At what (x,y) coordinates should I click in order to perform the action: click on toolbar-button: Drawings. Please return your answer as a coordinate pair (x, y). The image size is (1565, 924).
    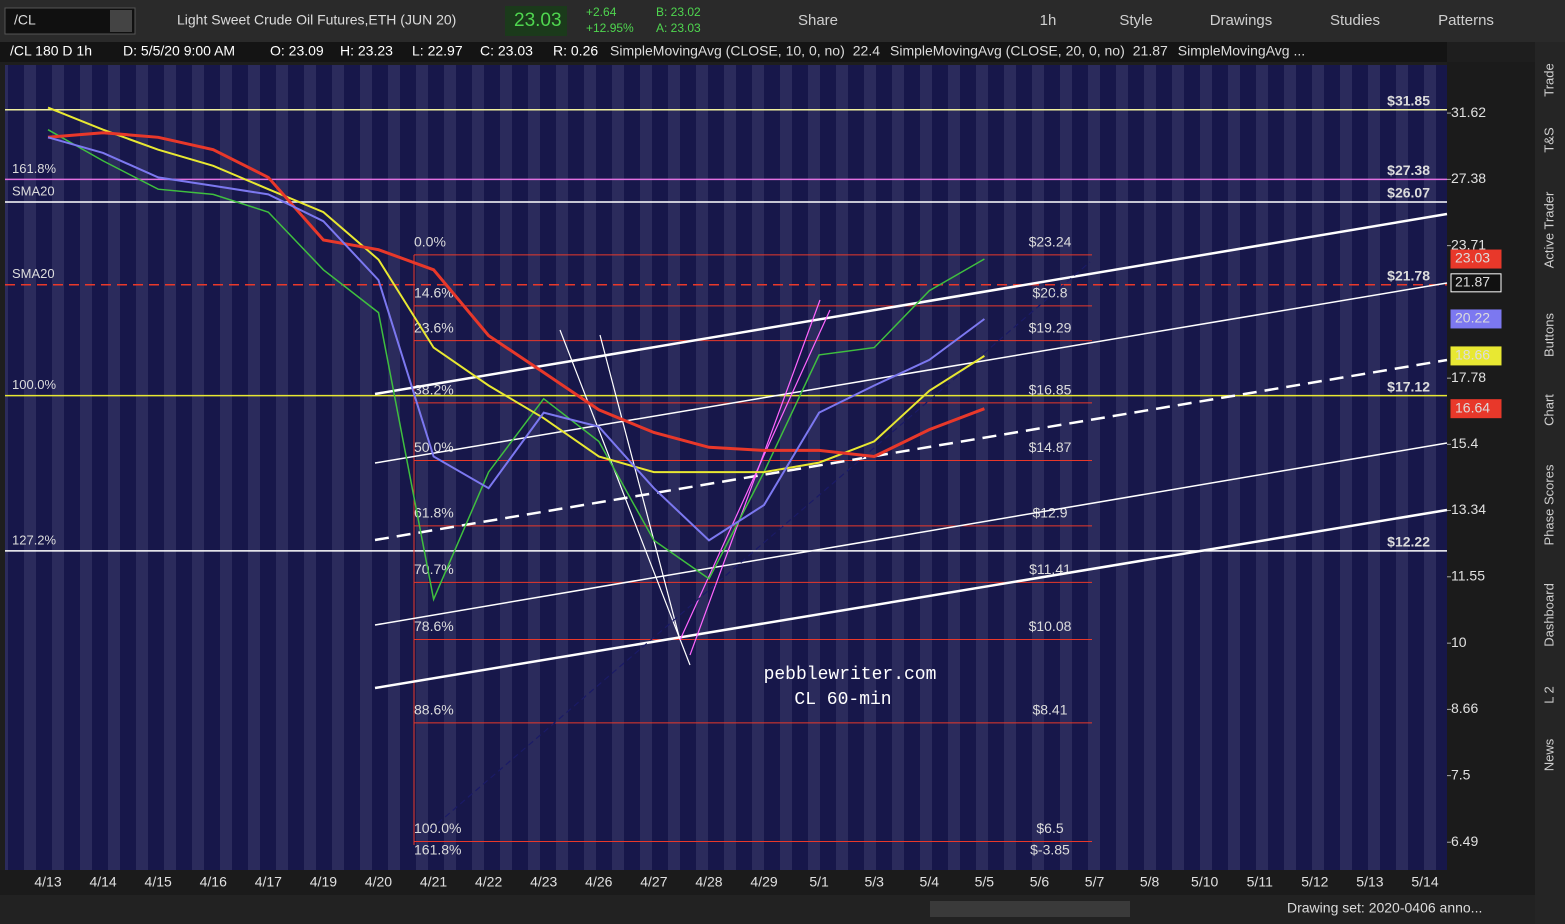
    Looking at the image, I should click on (1241, 20).